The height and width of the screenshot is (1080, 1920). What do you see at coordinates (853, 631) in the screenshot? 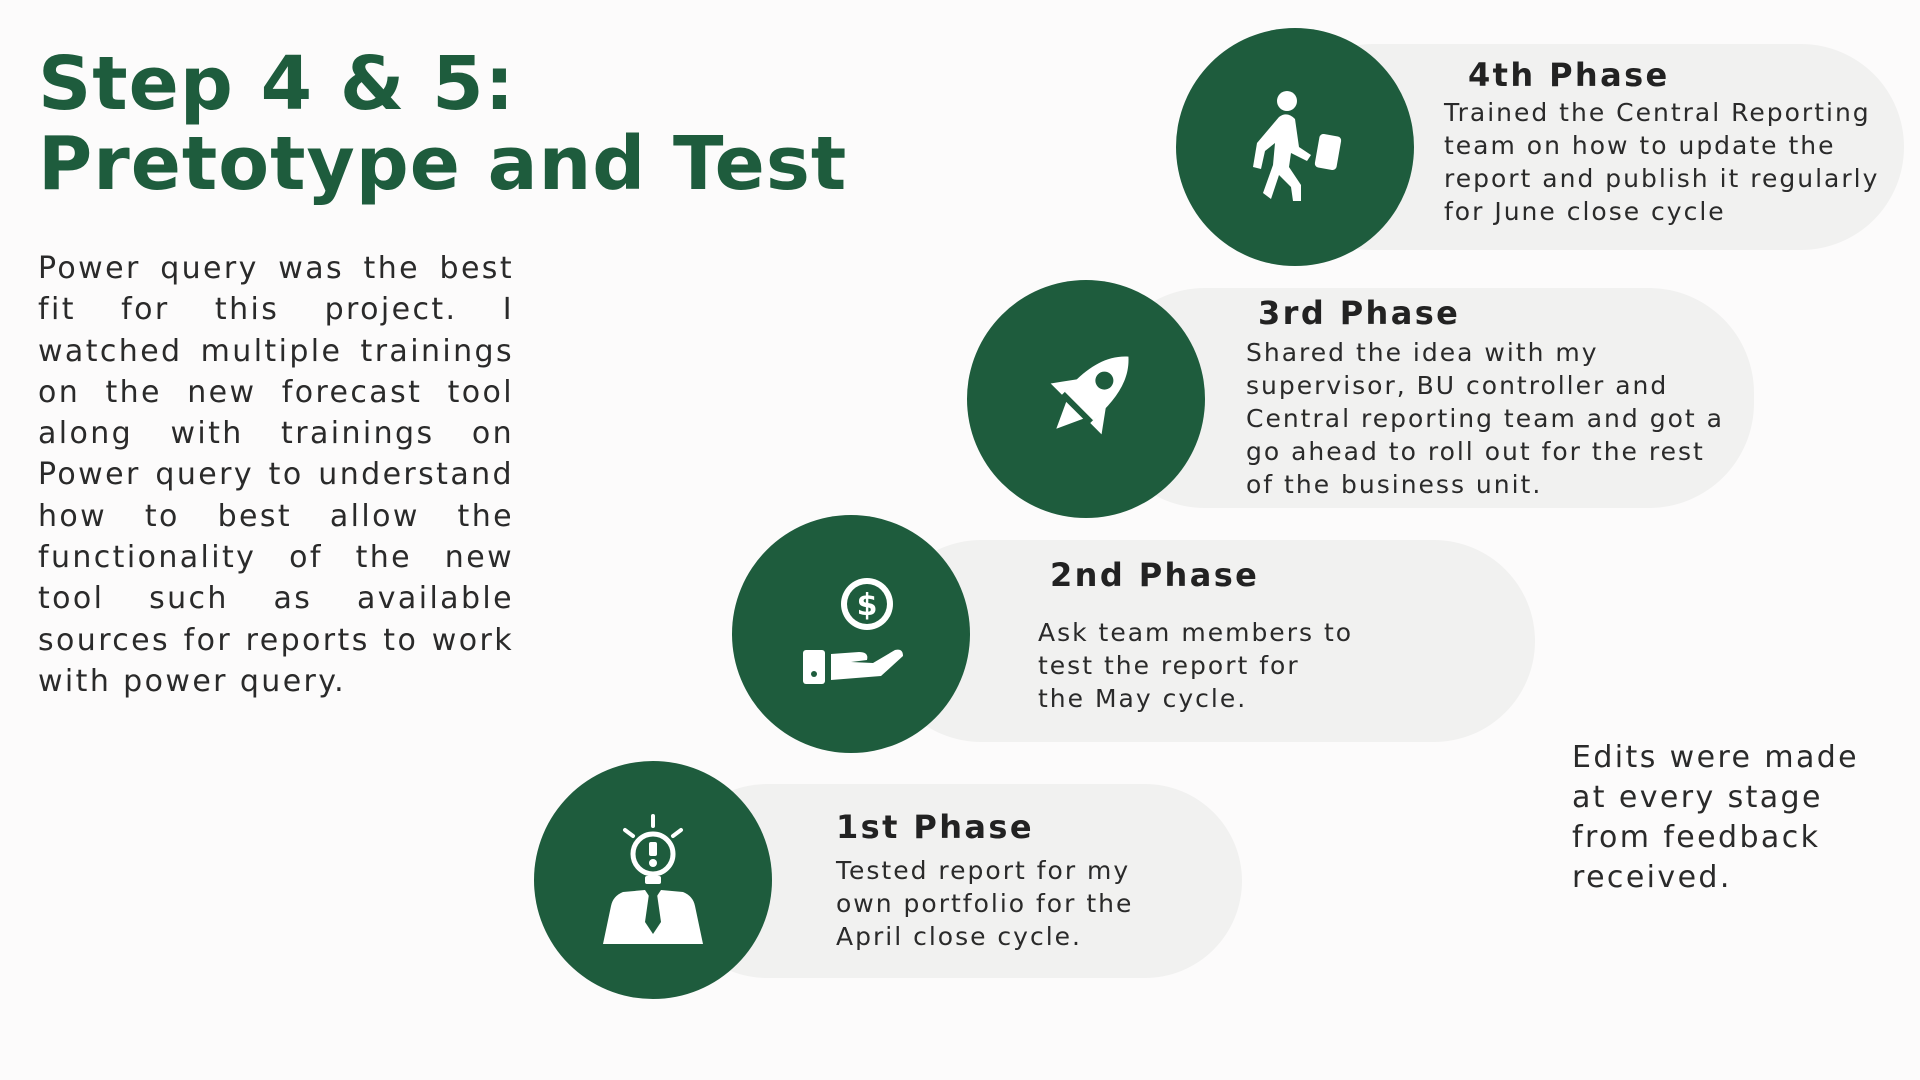
I see `hand-holding-dollar-coin-icon: $` at bounding box center [853, 631].